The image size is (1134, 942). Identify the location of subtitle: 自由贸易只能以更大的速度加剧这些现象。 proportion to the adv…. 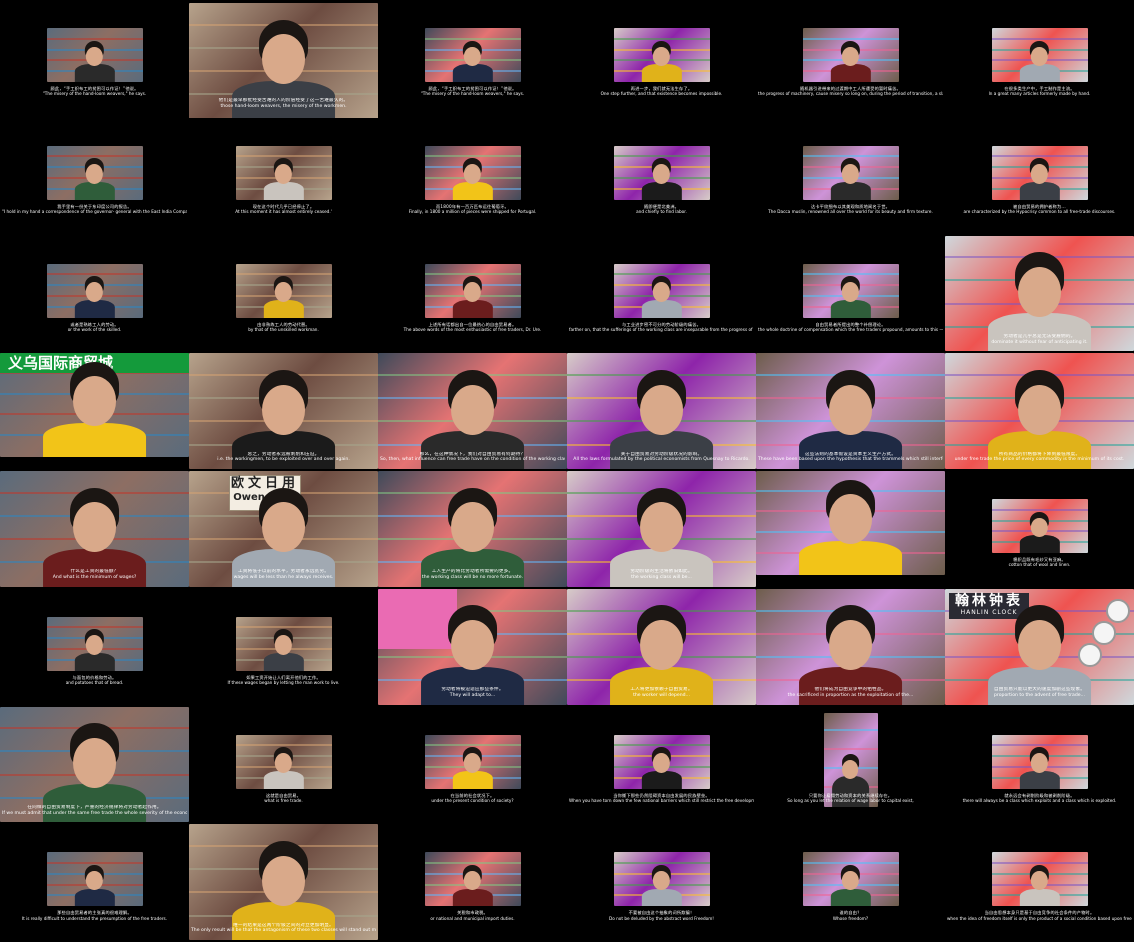
(1039, 692).